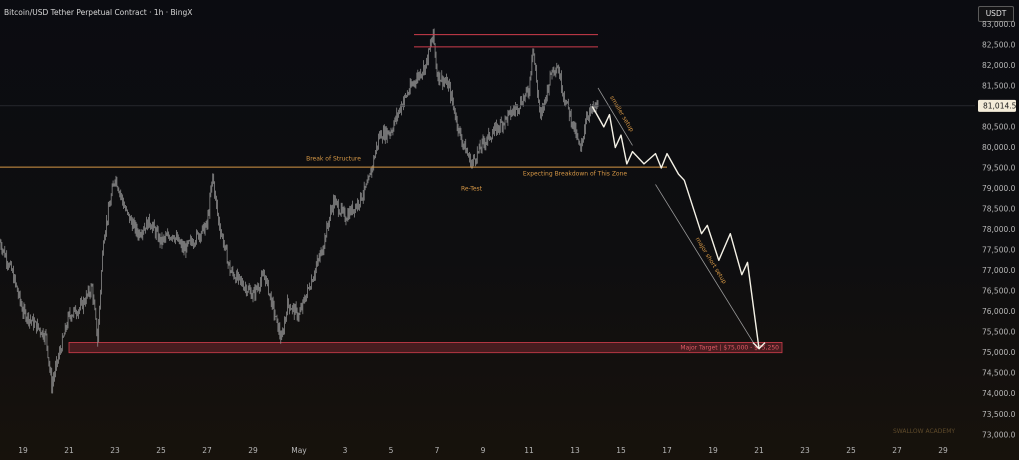 The image size is (1024, 460). I want to click on y-tick-label: 76,500.0, so click(999, 291).